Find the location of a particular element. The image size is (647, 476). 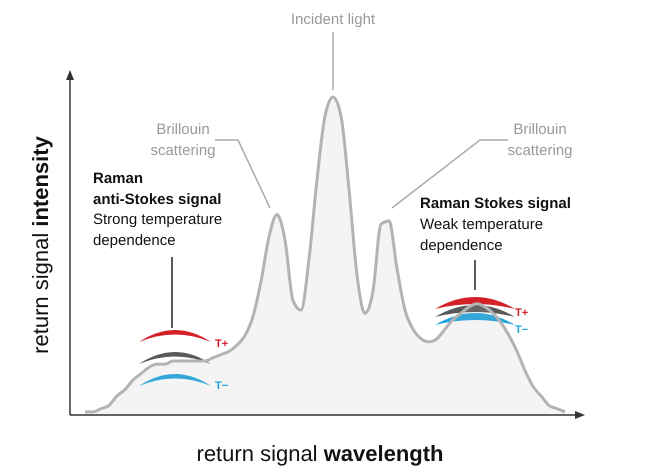

x-axis-title: return signal wavelength is located at coordinates (320, 453).